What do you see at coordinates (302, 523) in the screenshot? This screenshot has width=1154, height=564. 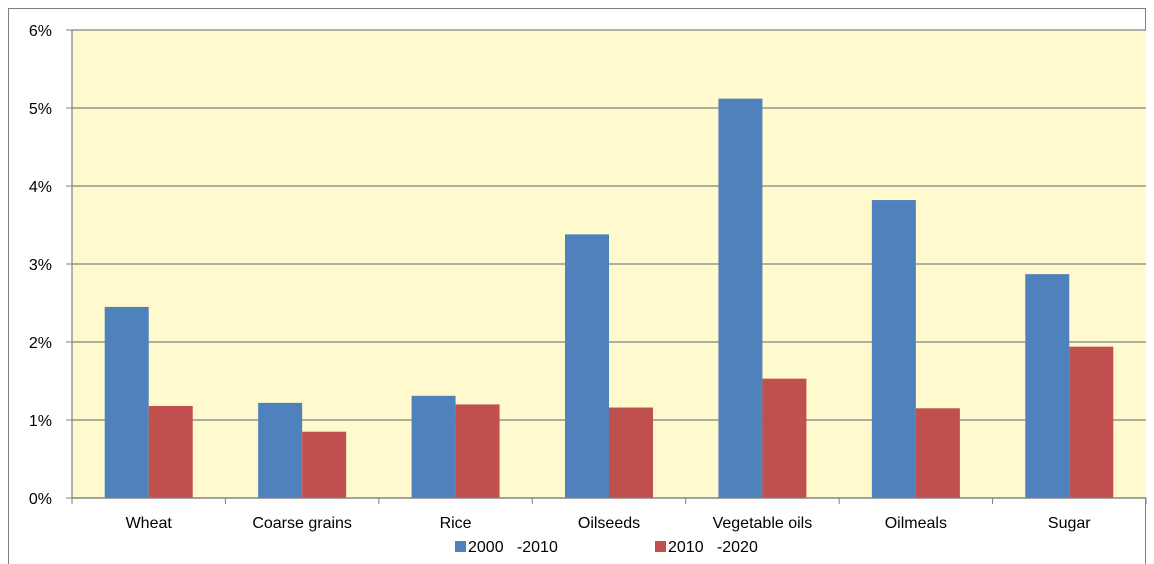 I see `x-tick-label: Coarse grains` at bounding box center [302, 523].